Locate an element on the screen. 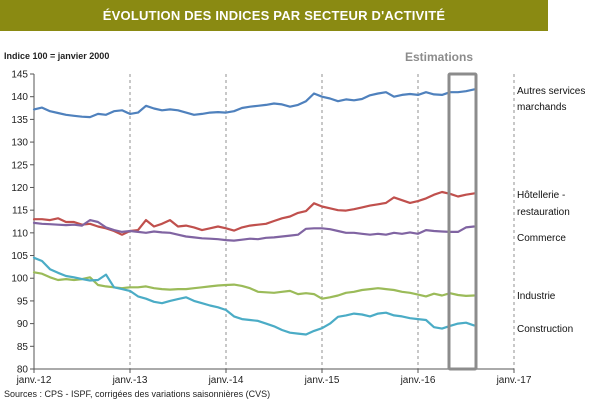 The width and height of the screenshot is (598, 405). series-line-construction is located at coordinates (254, 296).